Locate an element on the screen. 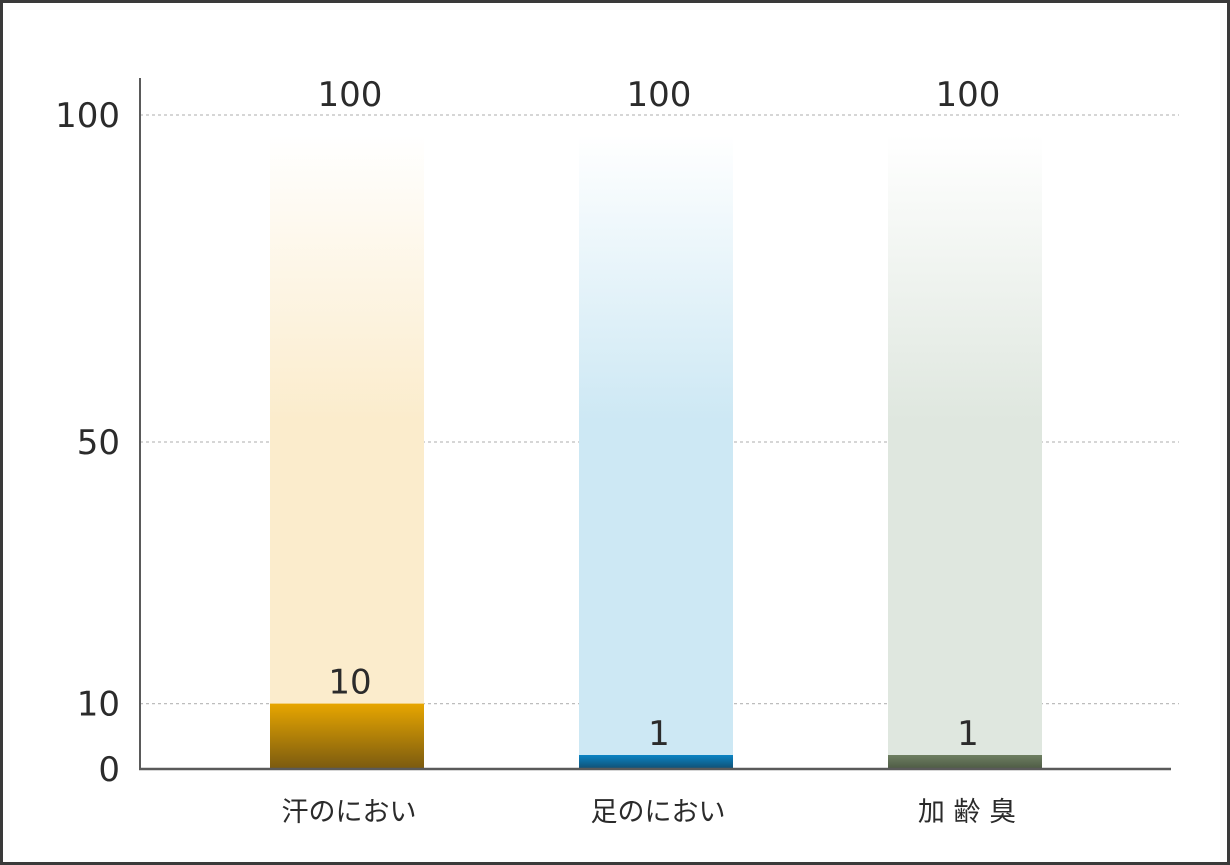 This screenshot has width=1230, height=865. y-tick-label: 0 is located at coordinates (109, 770).